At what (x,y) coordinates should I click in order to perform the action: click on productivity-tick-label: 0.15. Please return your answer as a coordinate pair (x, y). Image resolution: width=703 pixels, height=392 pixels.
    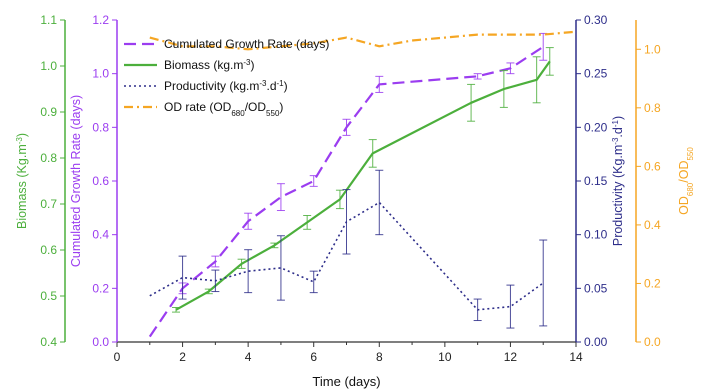
    Looking at the image, I should click on (596, 181).